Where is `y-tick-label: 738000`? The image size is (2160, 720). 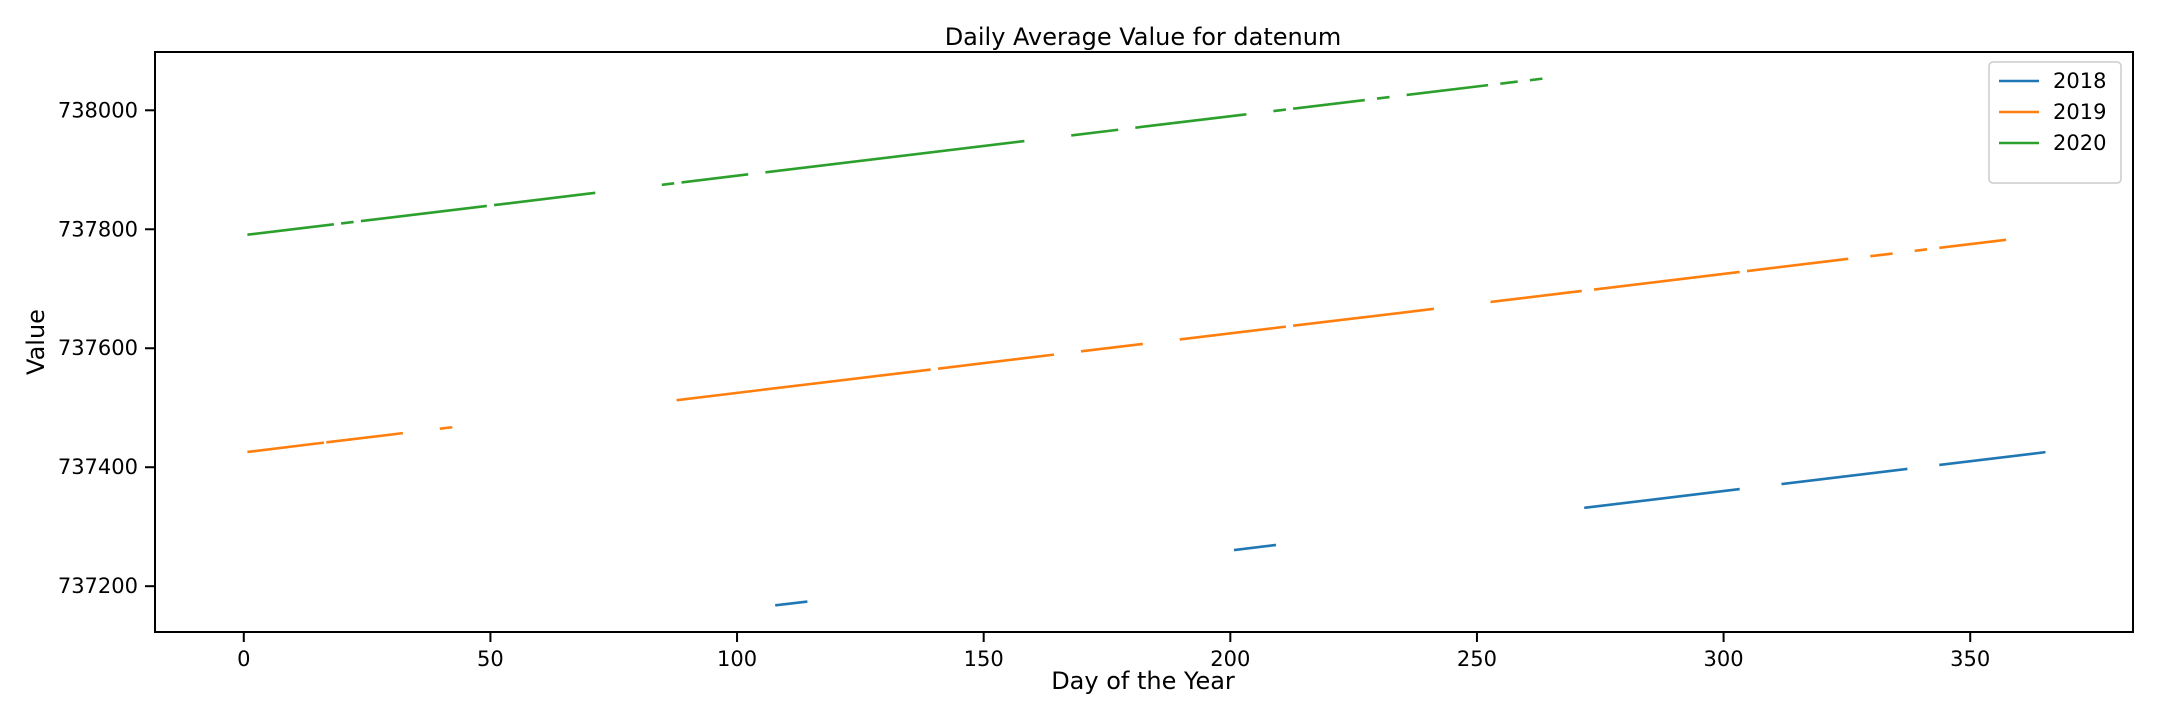
y-tick-label: 738000 is located at coordinates (98, 110).